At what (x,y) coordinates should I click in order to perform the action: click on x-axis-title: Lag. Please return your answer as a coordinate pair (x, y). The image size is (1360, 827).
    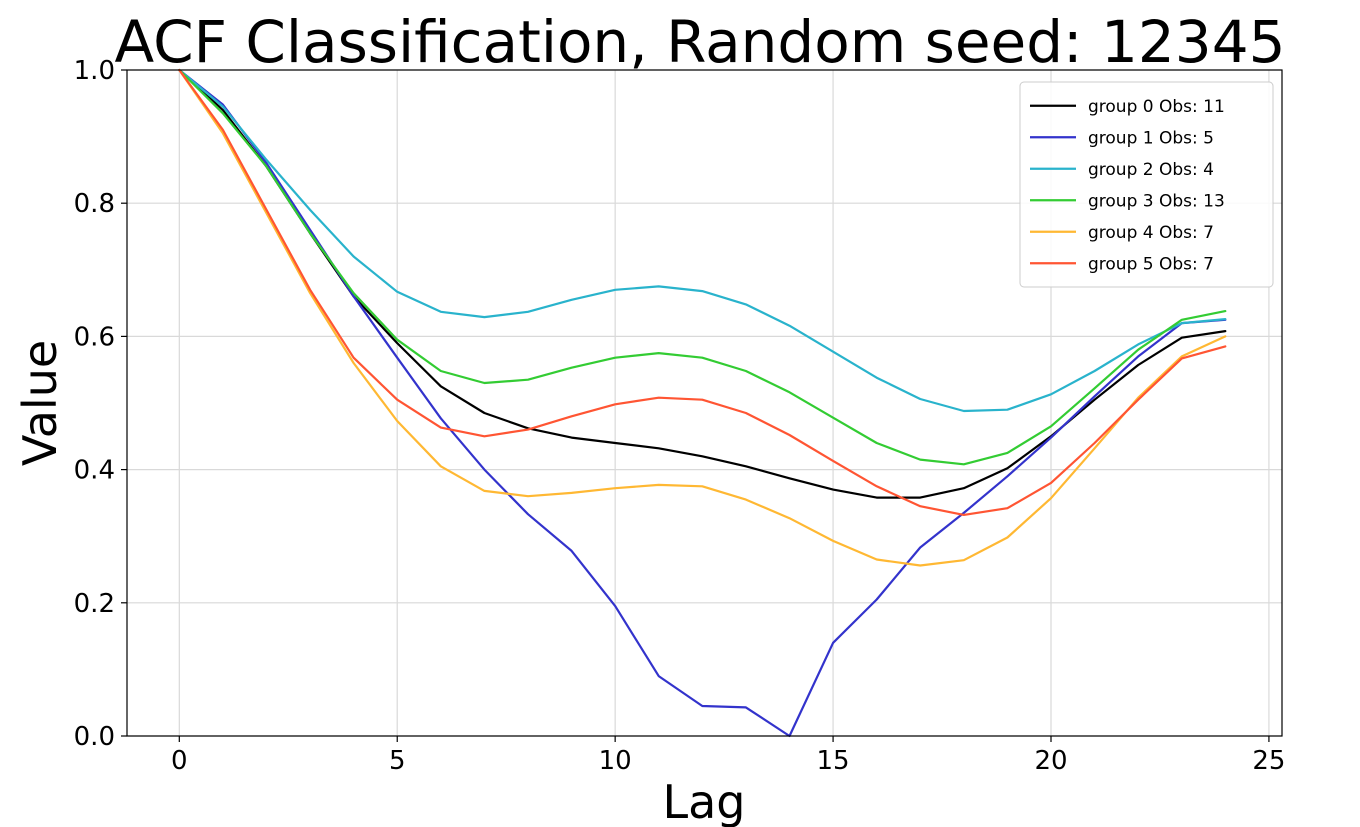
    Looking at the image, I should click on (703, 801).